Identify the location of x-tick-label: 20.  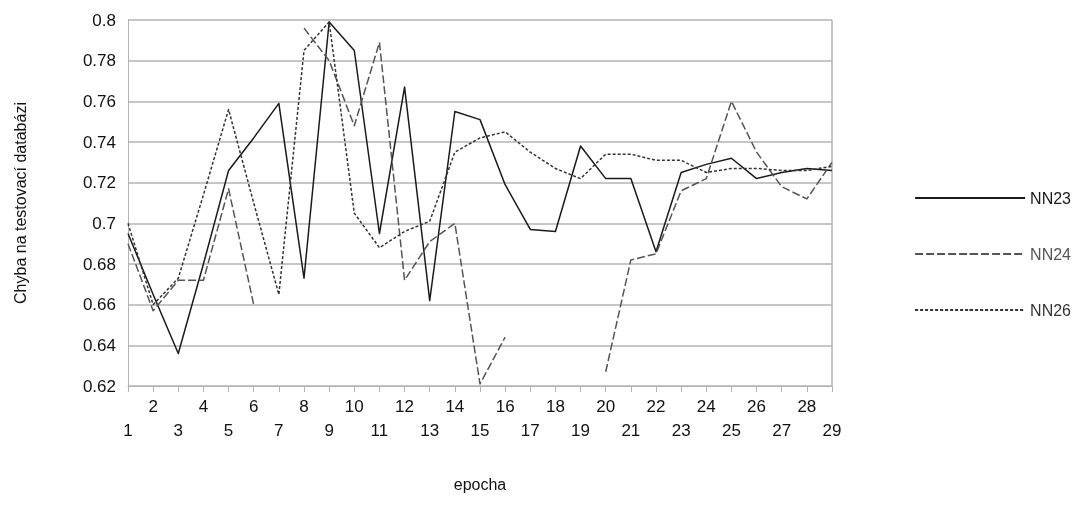
(606, 406).